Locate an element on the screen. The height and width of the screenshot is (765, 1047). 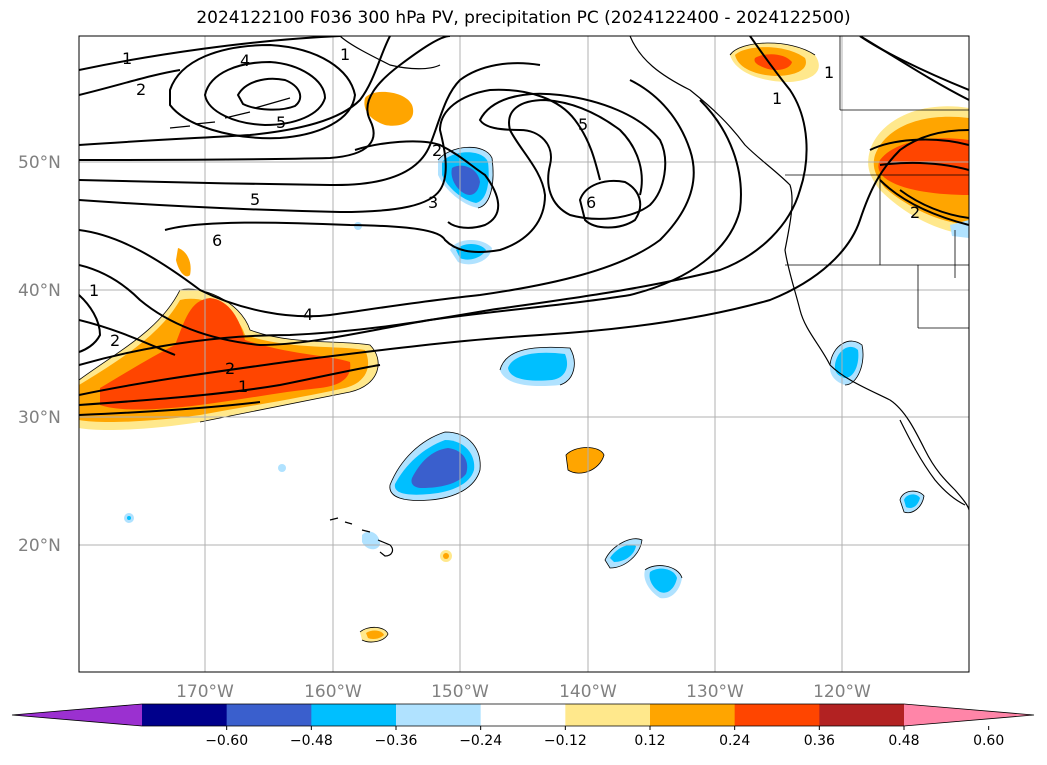
lon-label: 120°W is located at coordinates (842, 692).